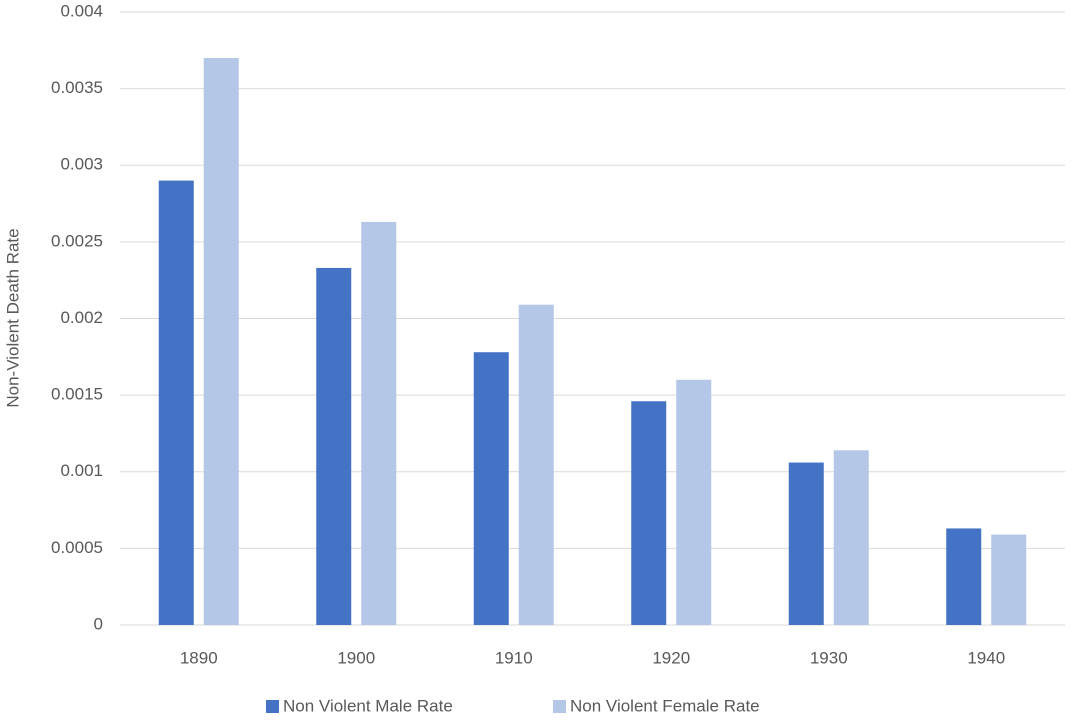  Describe the element at coordinates (77, 547) in the screenshot. I see `y-tick-label: 0.0005` at that location.